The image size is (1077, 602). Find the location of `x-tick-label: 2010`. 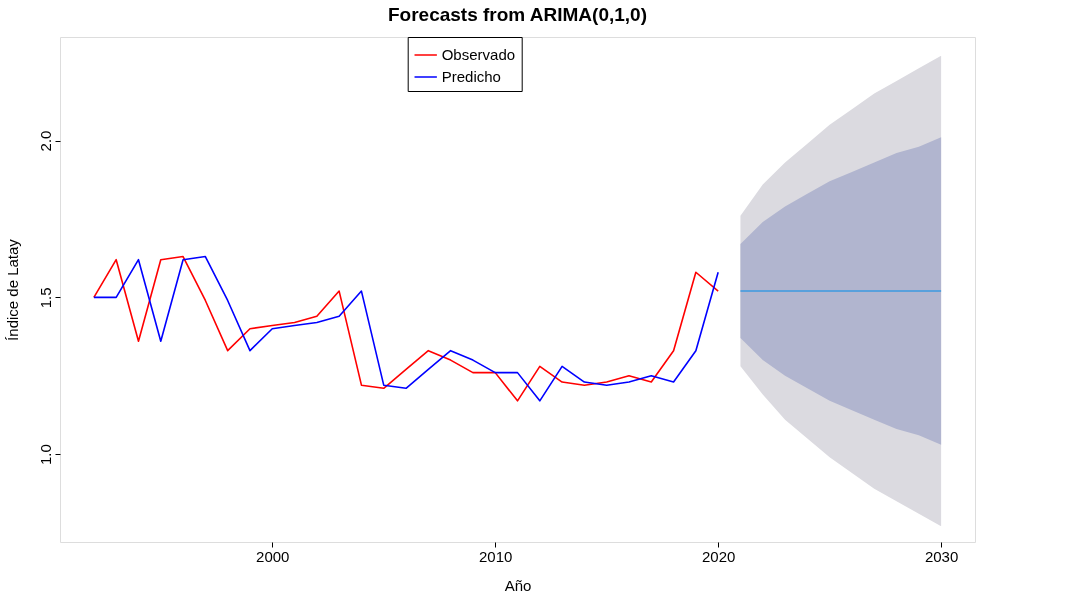

x-tick-label: 2010 is located at coordinates (496, 556).